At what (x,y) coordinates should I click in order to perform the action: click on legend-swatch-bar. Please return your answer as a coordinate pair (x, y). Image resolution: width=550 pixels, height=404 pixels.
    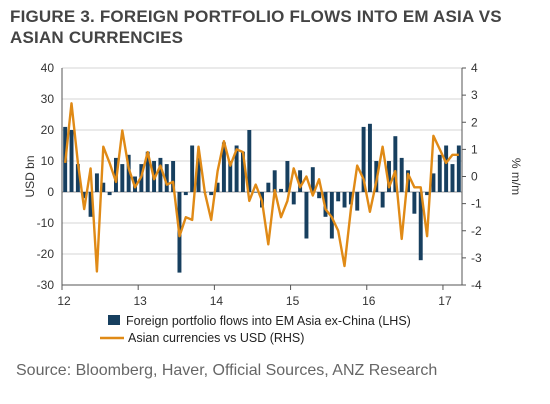
    Looking at the image, I should click on (114, 320).